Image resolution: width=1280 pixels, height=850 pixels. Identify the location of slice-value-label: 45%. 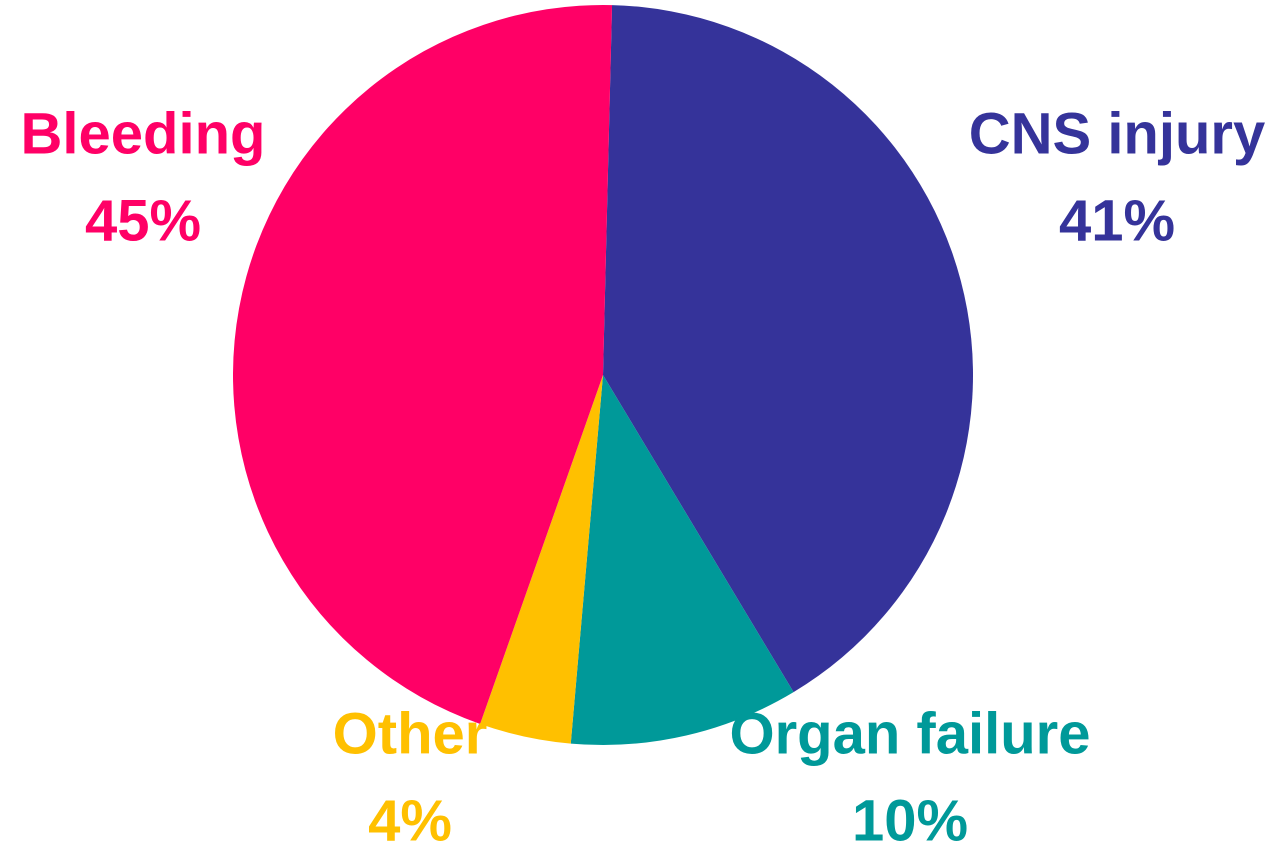
(143, 220).